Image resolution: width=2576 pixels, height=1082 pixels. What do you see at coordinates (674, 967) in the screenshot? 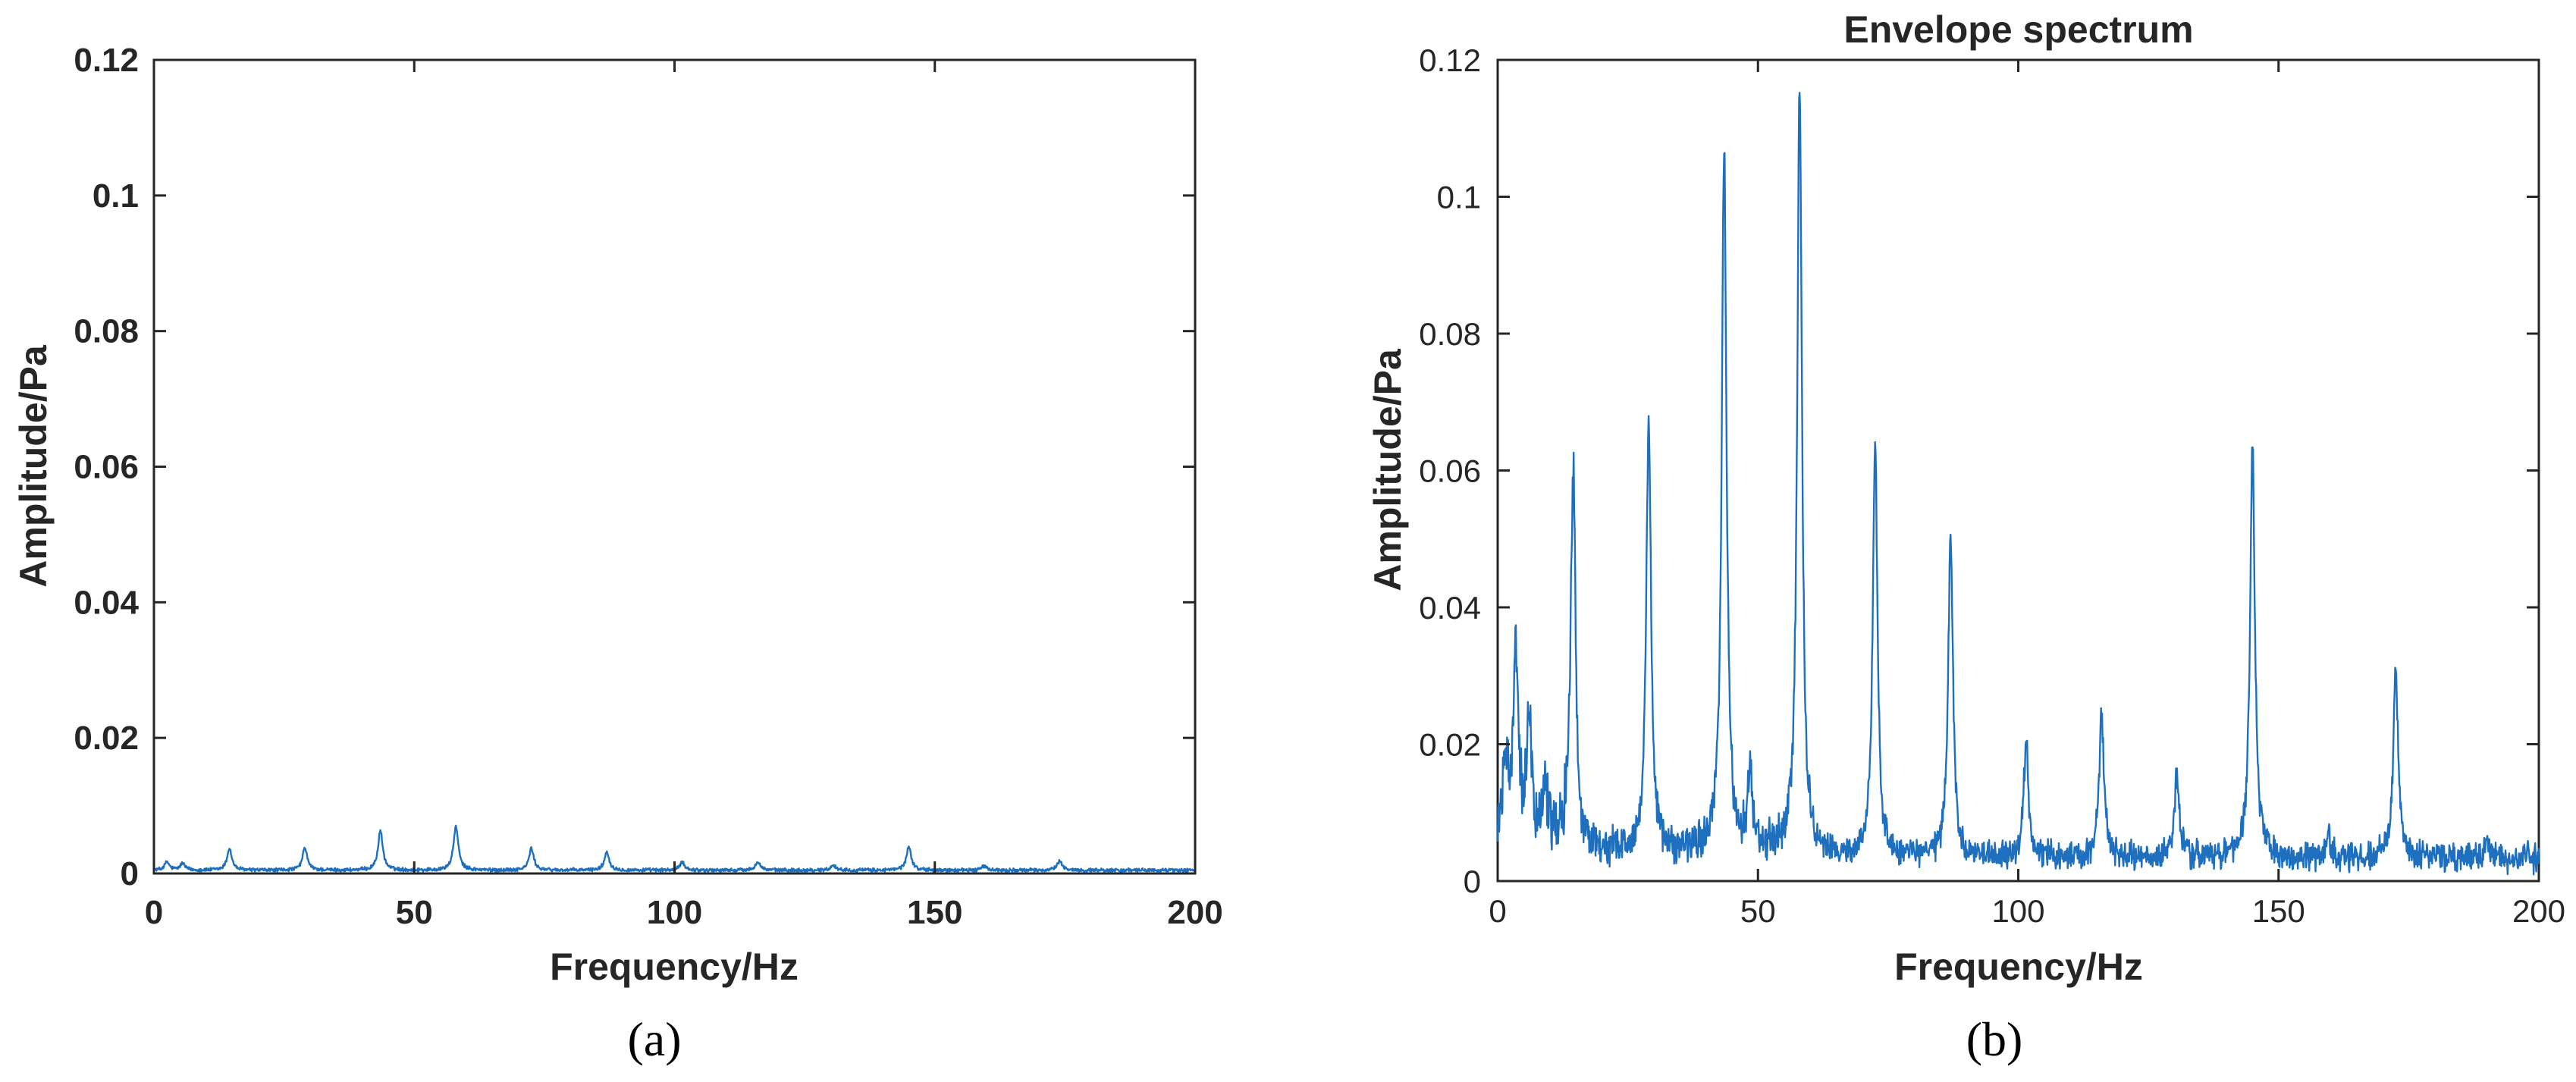
I see `x-axis-label-a: Frequency/Hz` at bounding box center [674, 967].